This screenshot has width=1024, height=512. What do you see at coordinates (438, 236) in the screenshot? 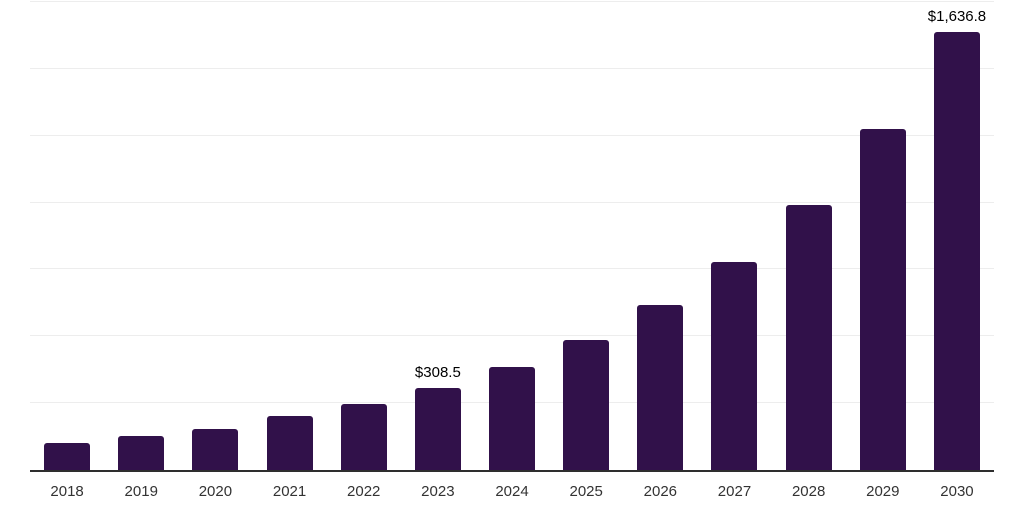
I see `bar-slot-2023: $308.5` at bounding box center [438, 236].